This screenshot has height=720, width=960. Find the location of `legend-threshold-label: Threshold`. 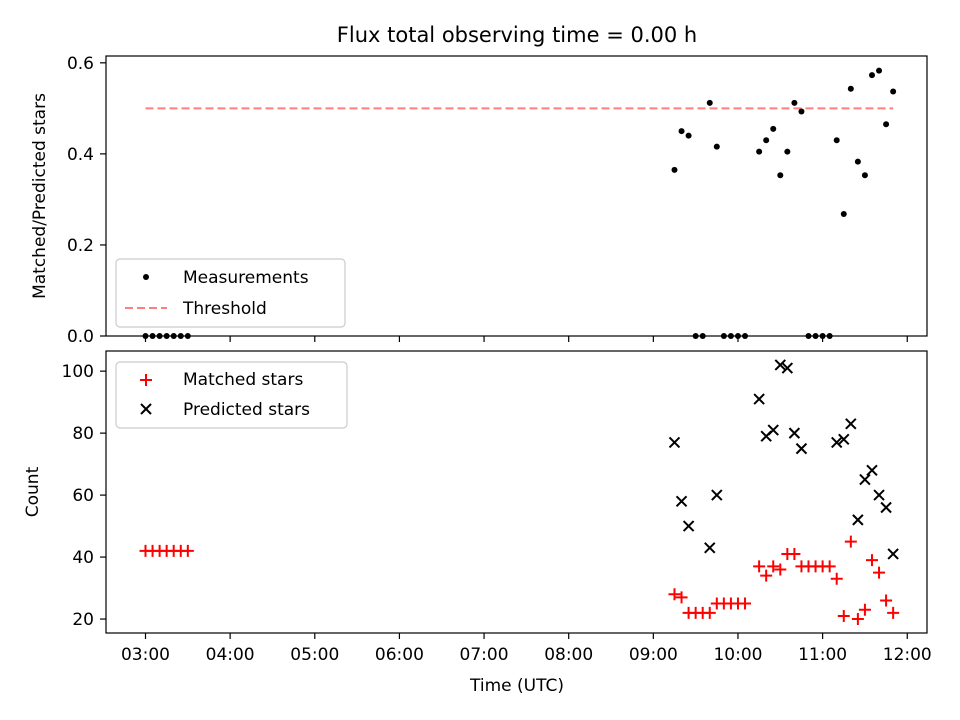

legend-threshold-label: Threshold is located at coordinates (224, 309).